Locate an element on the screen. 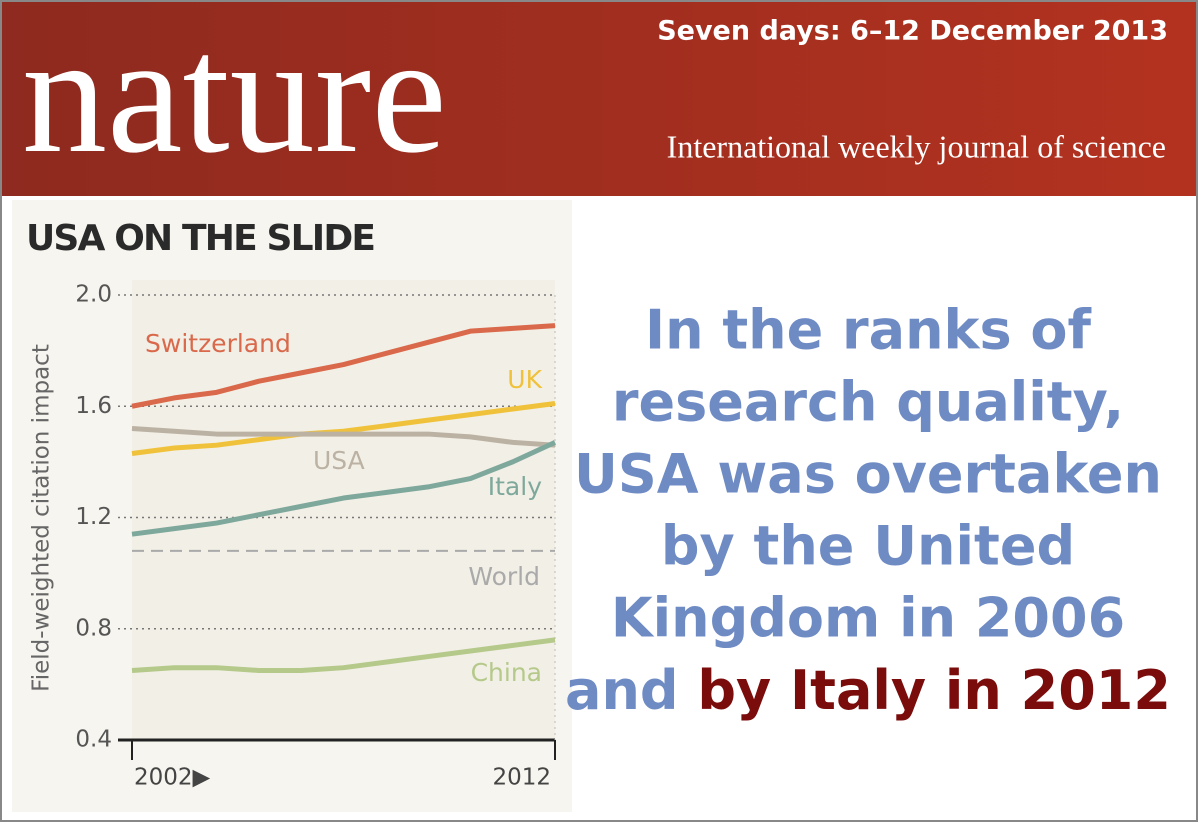 The width and height of the screenshot is (1200, 824). tagline: International weekly journal of science is located at coordinates (916, 146).